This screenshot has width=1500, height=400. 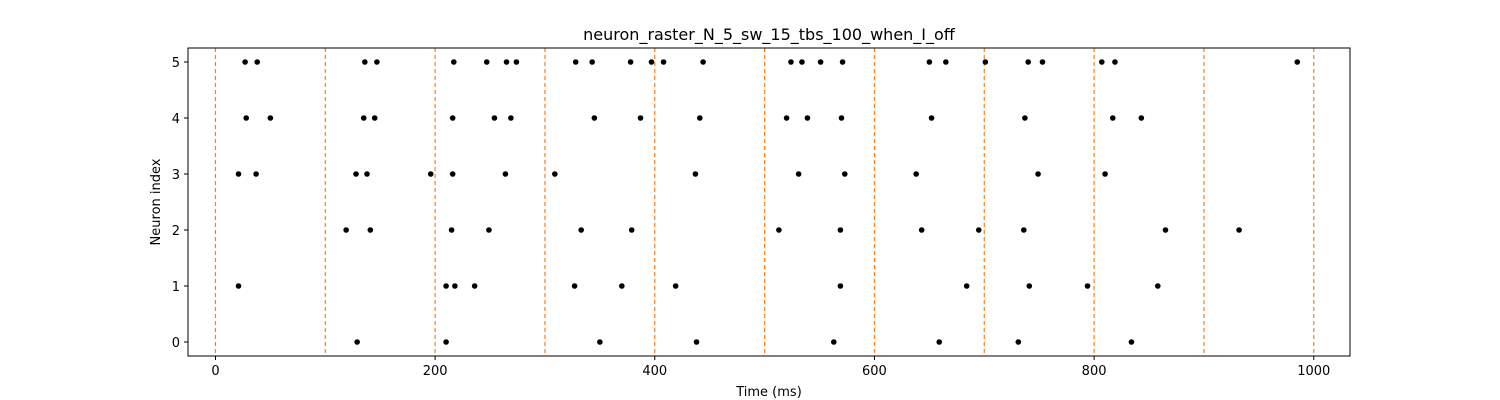 What do you see at coordinates (176, 63) in the screenshot?
I see `y-tick-label: 5` at bounding box center [176, 63].